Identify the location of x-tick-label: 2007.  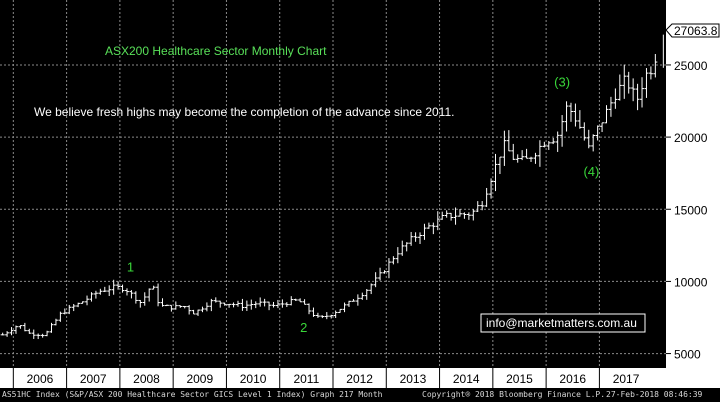
(93, 379).